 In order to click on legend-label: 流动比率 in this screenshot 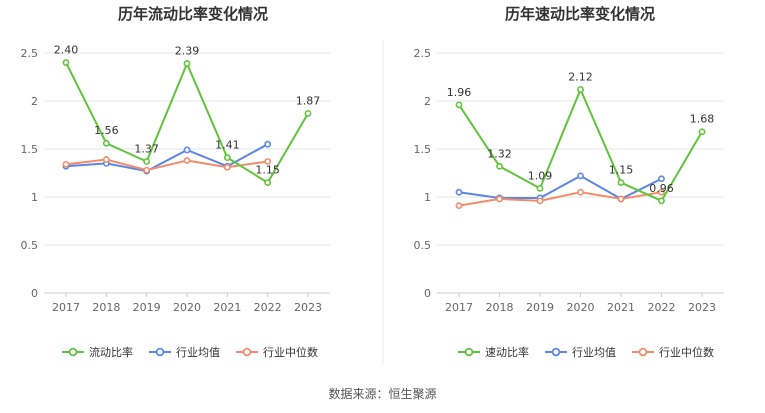, I will do `click(111, 352)`.